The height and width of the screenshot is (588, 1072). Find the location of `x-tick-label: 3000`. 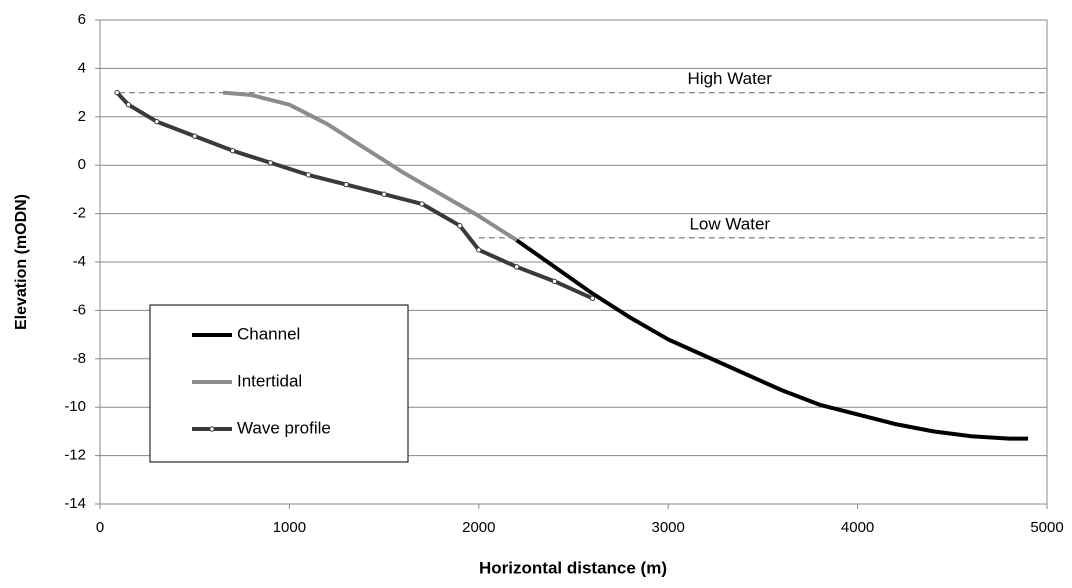

x-tick-label: 3000 is located at coordinates (668, 527).